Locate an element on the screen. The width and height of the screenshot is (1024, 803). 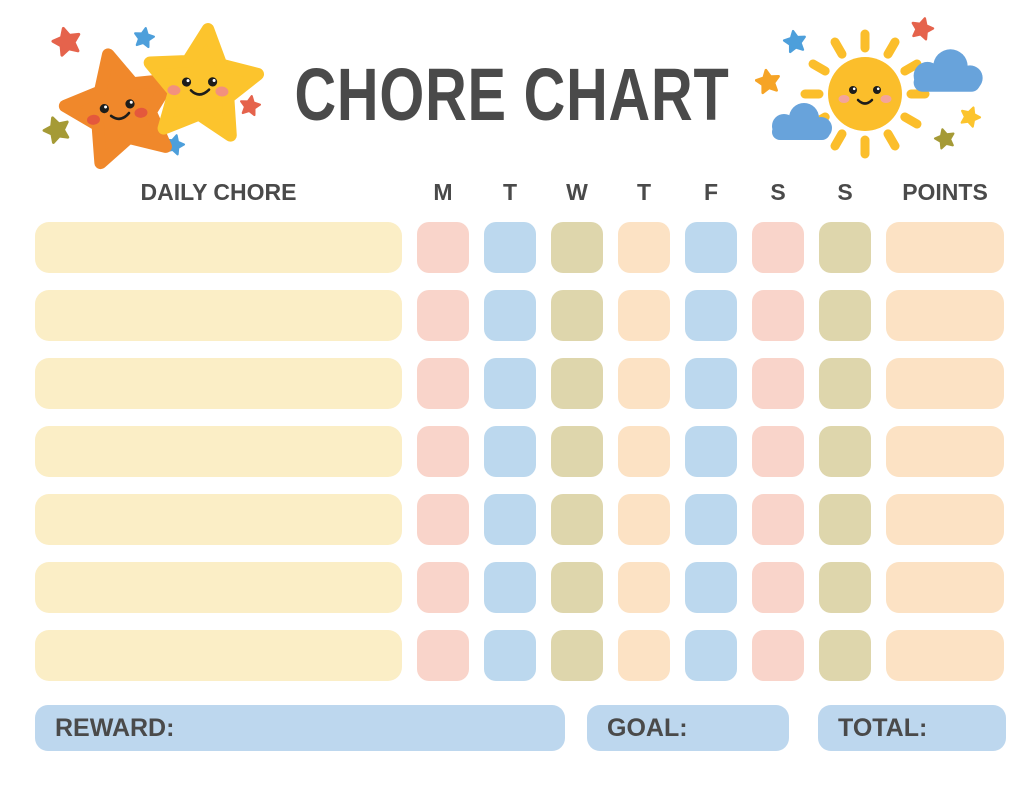
column-header-tuesday: T is located at coordinates (510, 192).